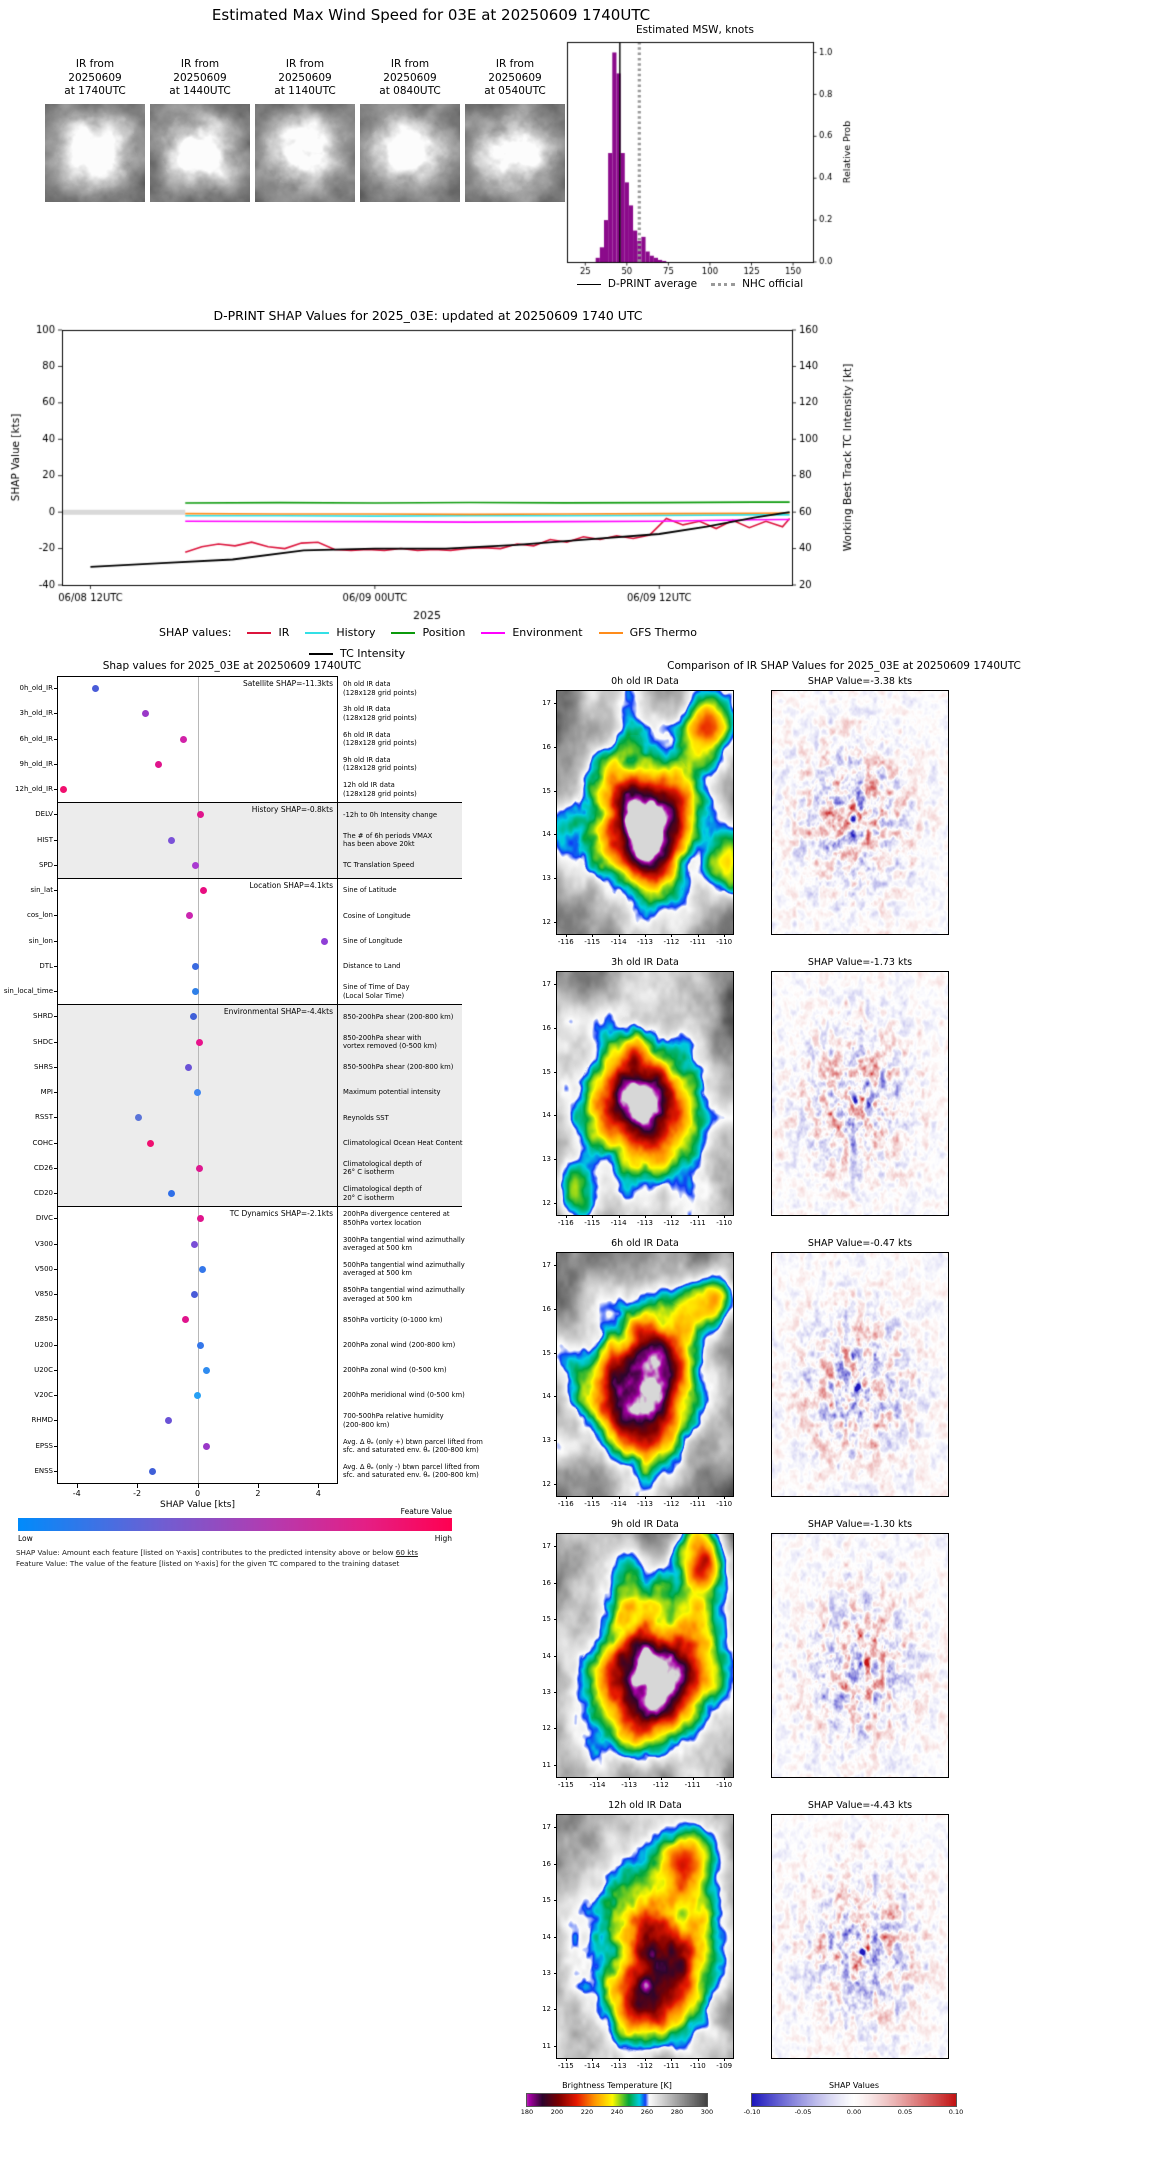 Image resolution: width=1168 pixels, height=2158 pixels. What do you see at coordinates (410, 152) in the screenshot?
I see `ir-thumbnail-image` at bounding box center [410, 152].